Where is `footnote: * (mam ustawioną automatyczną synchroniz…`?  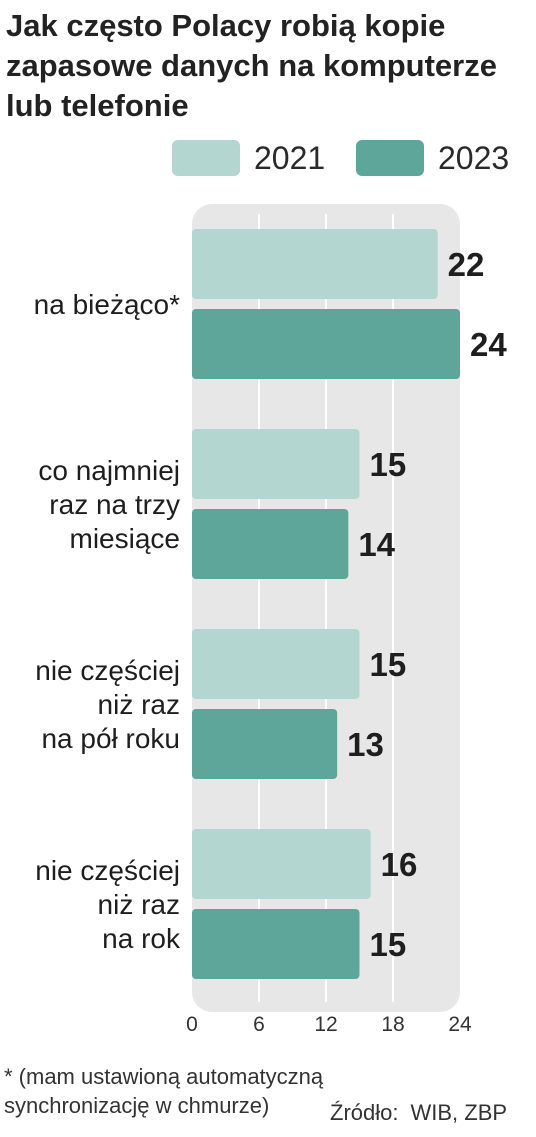 footnote: * (mam ustawioną automatyczną synchroniz… is located at coordinates (164, 1091).